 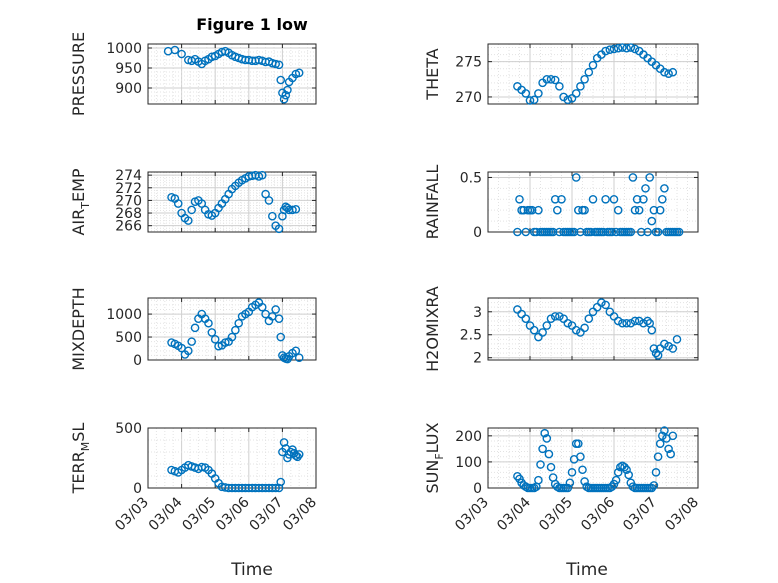 What do you see at coordinates (128, 227) in the screenshot?
I see `y-tick-label: 266` at bounding box center [128, 227].